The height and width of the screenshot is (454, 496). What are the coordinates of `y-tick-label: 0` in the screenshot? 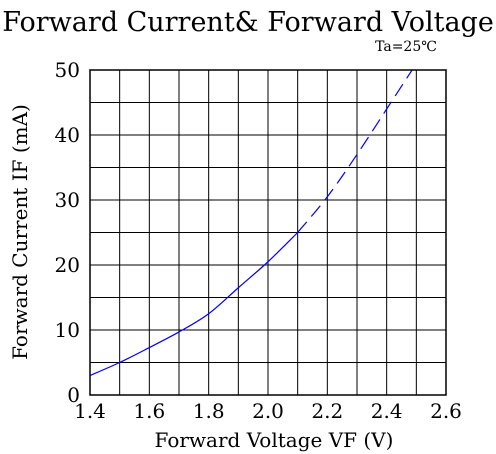 It's located at (73, 395).